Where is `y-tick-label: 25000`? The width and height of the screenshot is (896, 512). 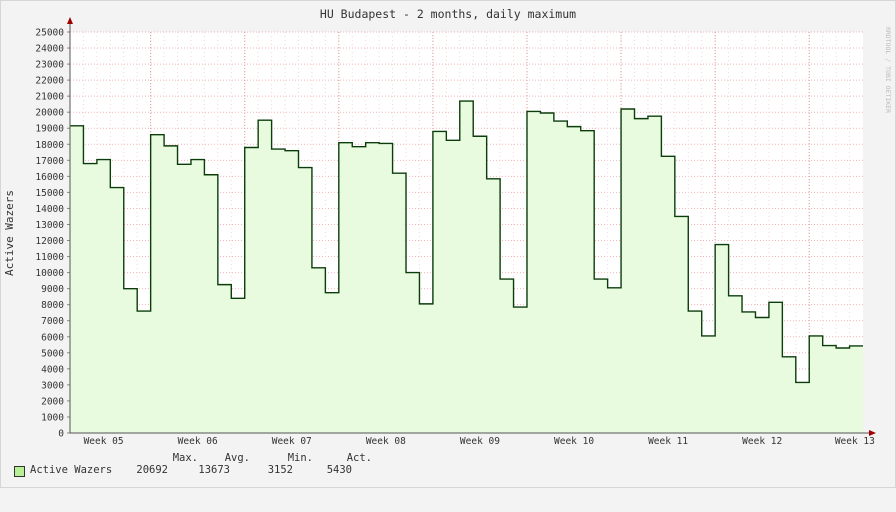 y-tick-label: 25000 is located at coordinates (49, 33).